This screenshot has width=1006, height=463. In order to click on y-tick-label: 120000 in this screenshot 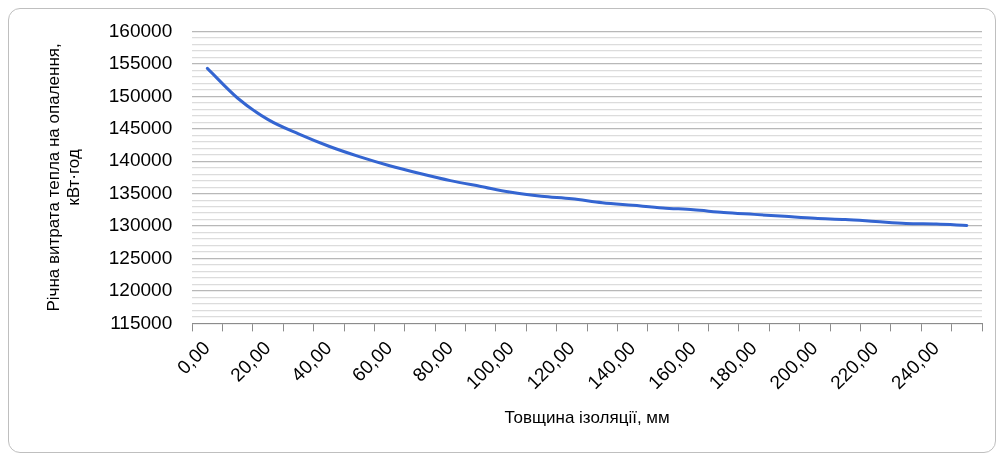, I will do `click(140, 290)`.